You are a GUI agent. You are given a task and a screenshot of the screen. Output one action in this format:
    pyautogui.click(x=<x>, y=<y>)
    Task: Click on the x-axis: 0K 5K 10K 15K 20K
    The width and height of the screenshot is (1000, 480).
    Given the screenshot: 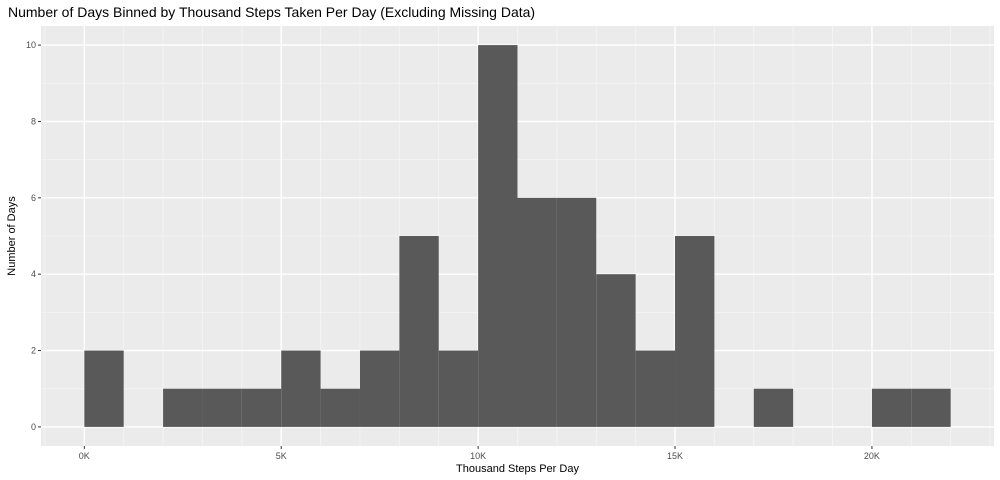 What is the action you would take?
    pyautogui.click(x=479, y=453)
    